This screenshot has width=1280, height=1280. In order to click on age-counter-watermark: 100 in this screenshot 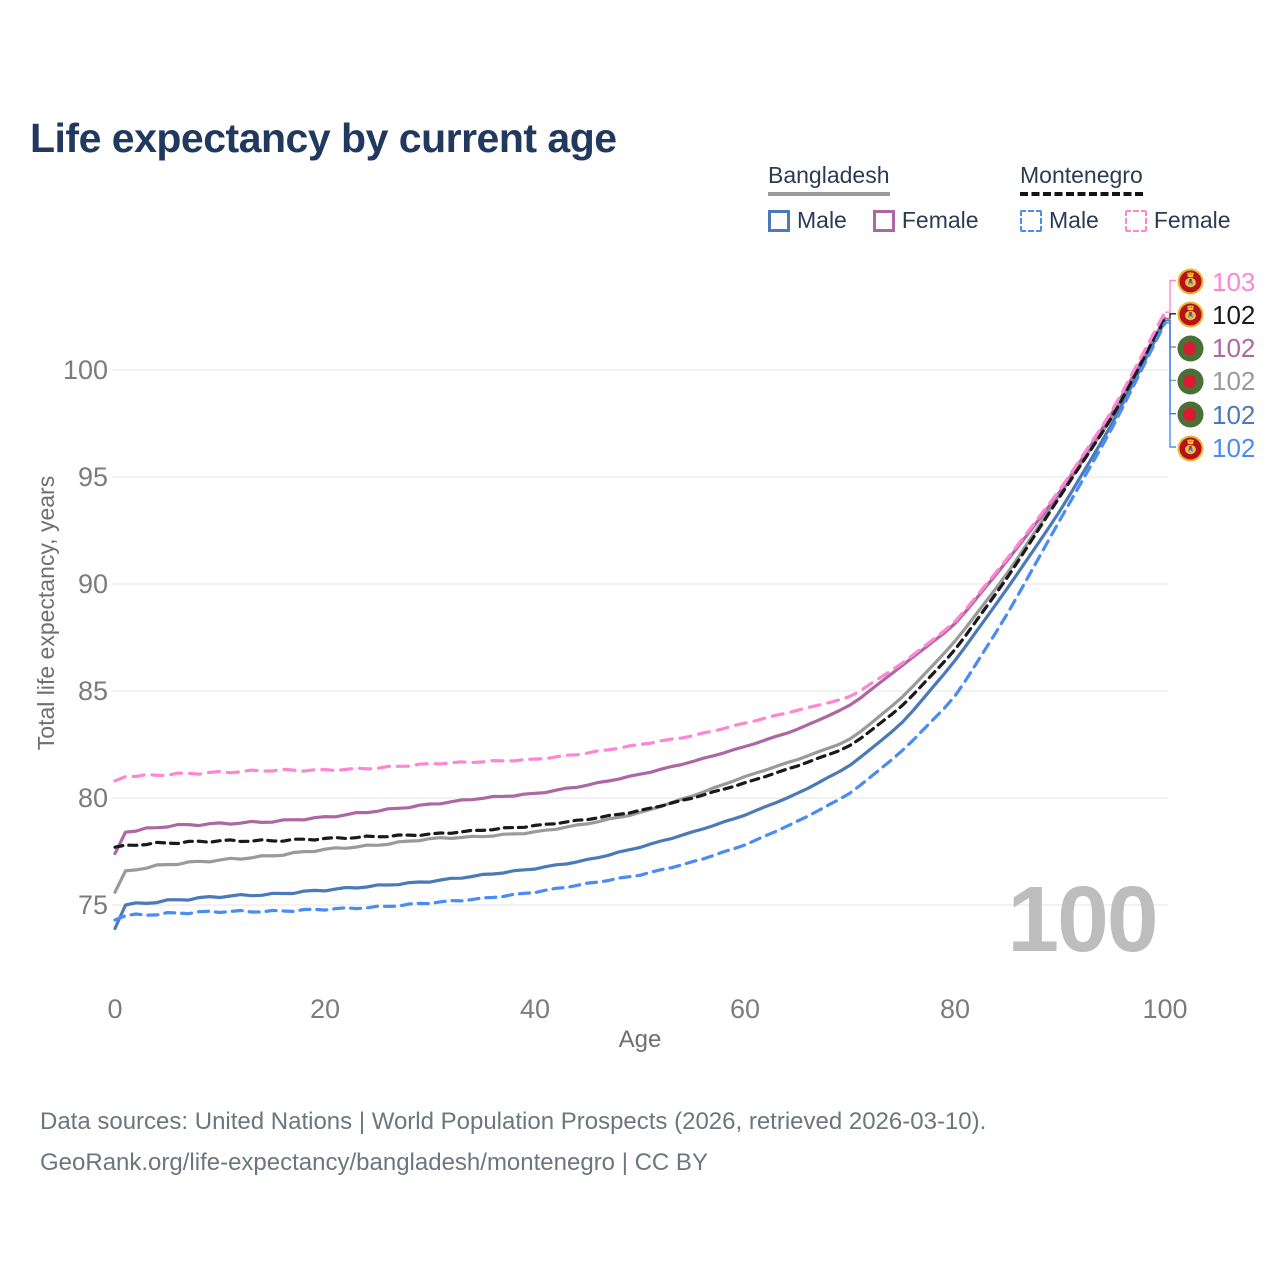, I will do `click(1081, 919)`.